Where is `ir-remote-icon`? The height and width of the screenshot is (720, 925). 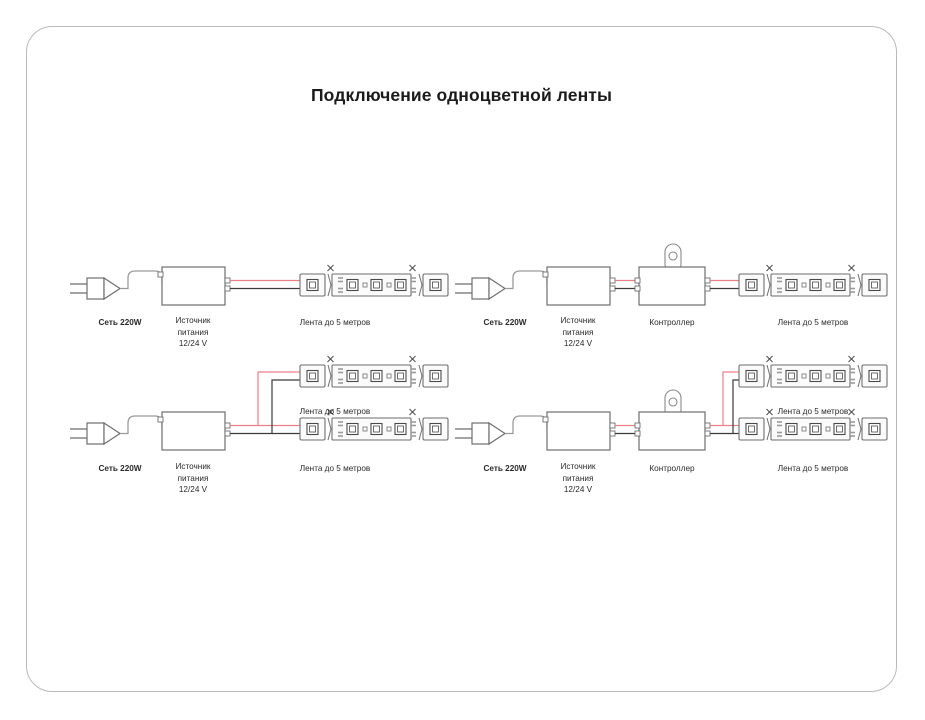
ir-remote-icon is located at coordinates (673, 404).